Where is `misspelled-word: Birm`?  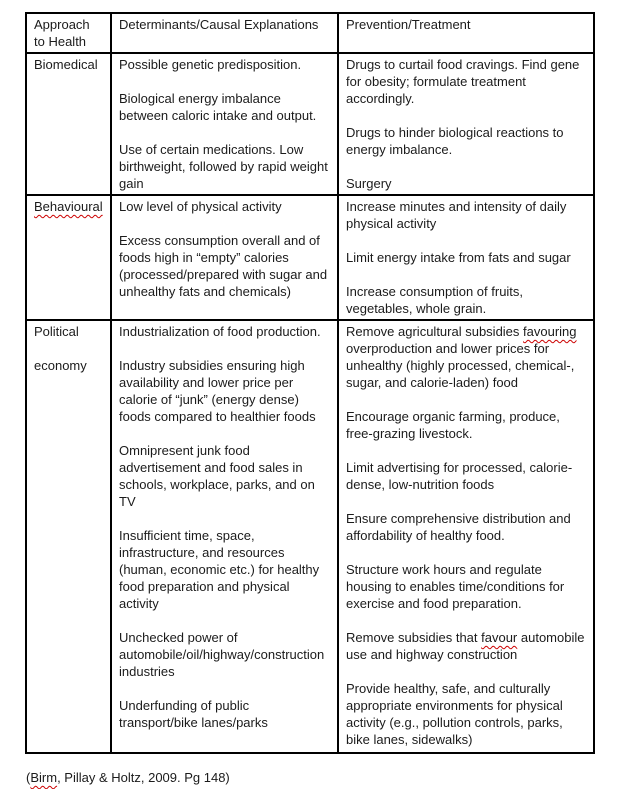
misspelled-word: Birm is located at coordinates (44, 777).